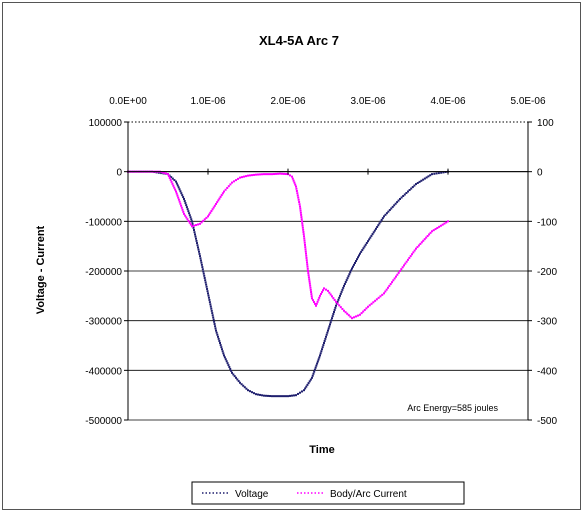 The width and height of the screenshot is (585, 514). I want to click on y-right-tick-label: -100, so click(547, 222).